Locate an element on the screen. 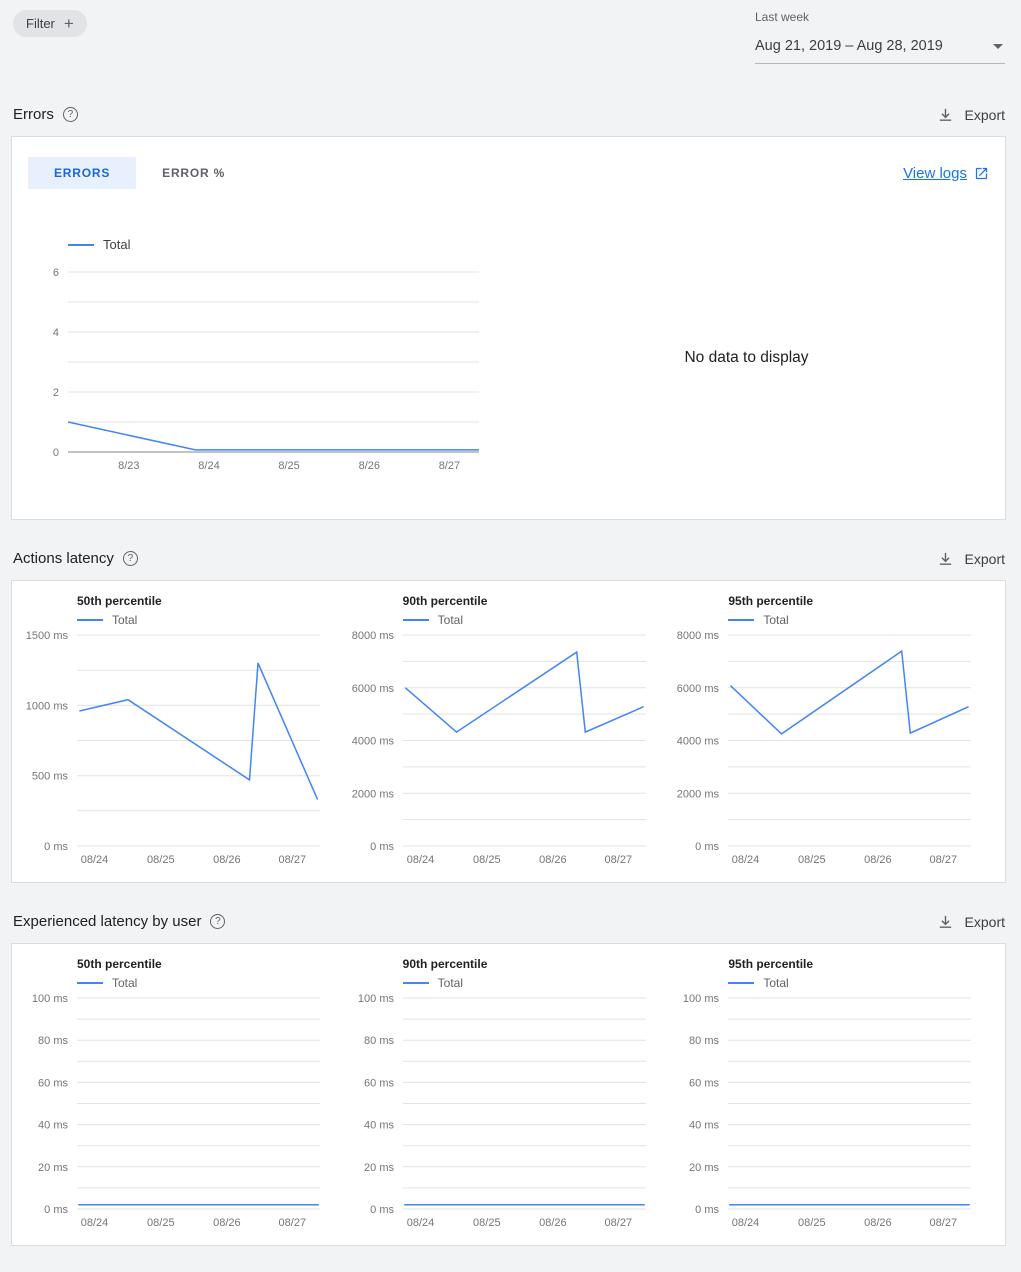 Image resolution: width=1021 pixels, height=1272 pixels. date-range-value-row: Aug 21, 2019 – Aug 28, 2019 is located at coordinates (880, 51).